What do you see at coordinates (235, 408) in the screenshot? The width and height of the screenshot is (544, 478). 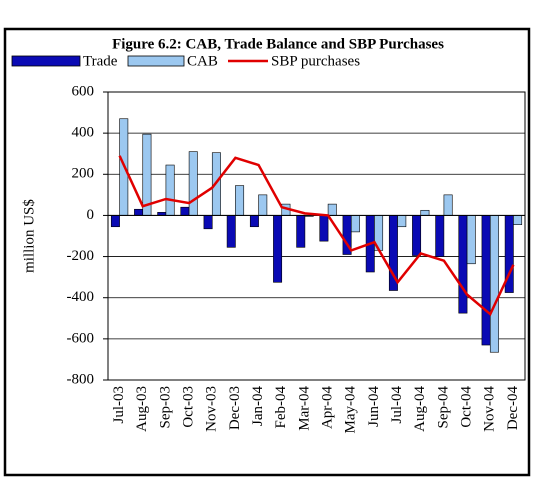 I see `x-tick-label: Dec-03` at bounding box center [235, 408].